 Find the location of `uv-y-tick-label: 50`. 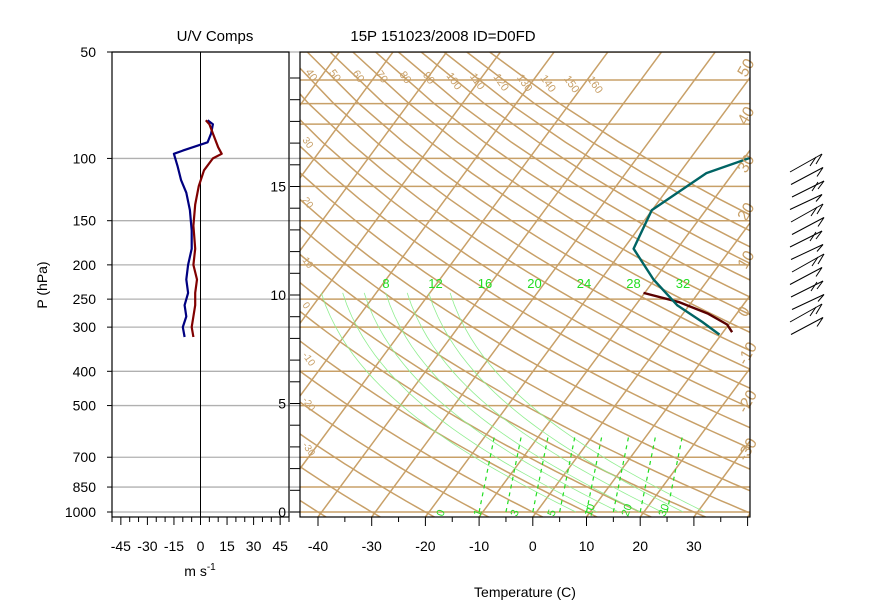

uv-y-tick-label: 50 is located at coordinates (88, 52).